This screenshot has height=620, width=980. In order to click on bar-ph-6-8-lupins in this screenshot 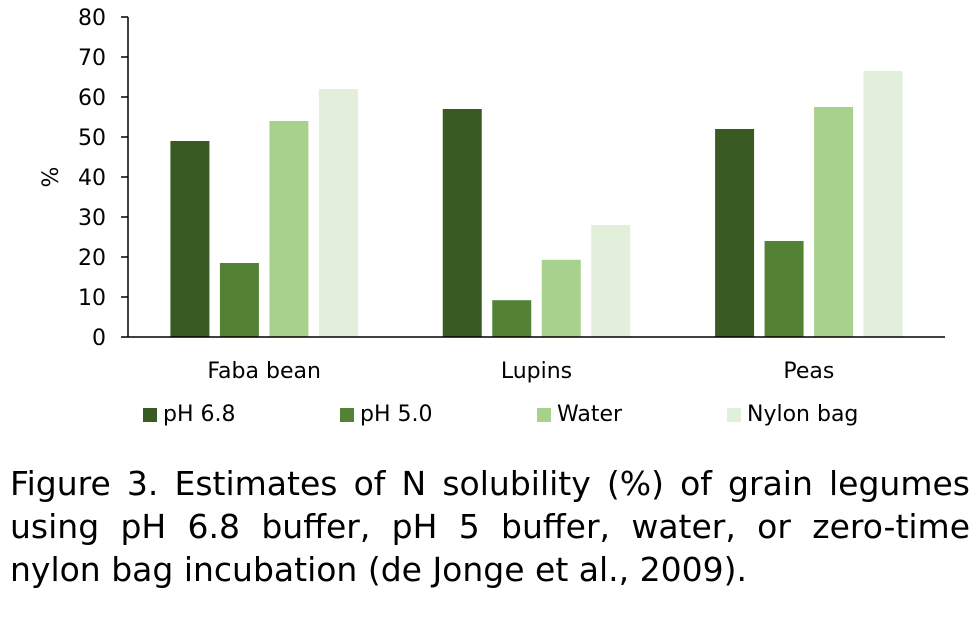, I will do `click(462, 223)`.